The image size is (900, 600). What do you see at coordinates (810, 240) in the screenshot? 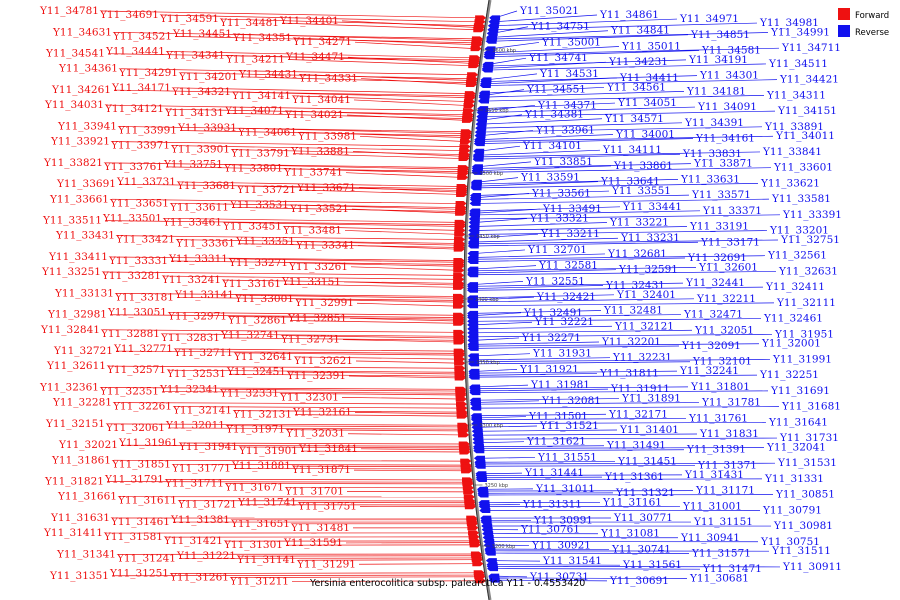
I see `reverse-gene-label: Y11_32751` at bounding box center [810, 240].